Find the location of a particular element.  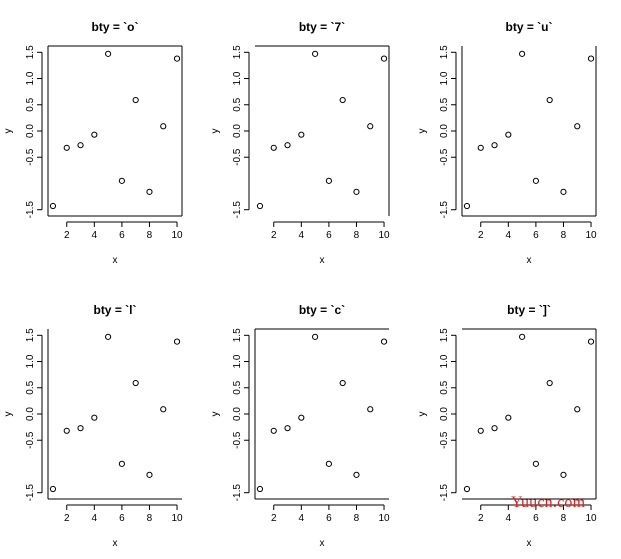

chart-panel-1: bty = `o` 2 4 6 8 10 x -1.5 -0.5 0.0 0.5 1.0 1.5 y is located at coordinates (93, 143).